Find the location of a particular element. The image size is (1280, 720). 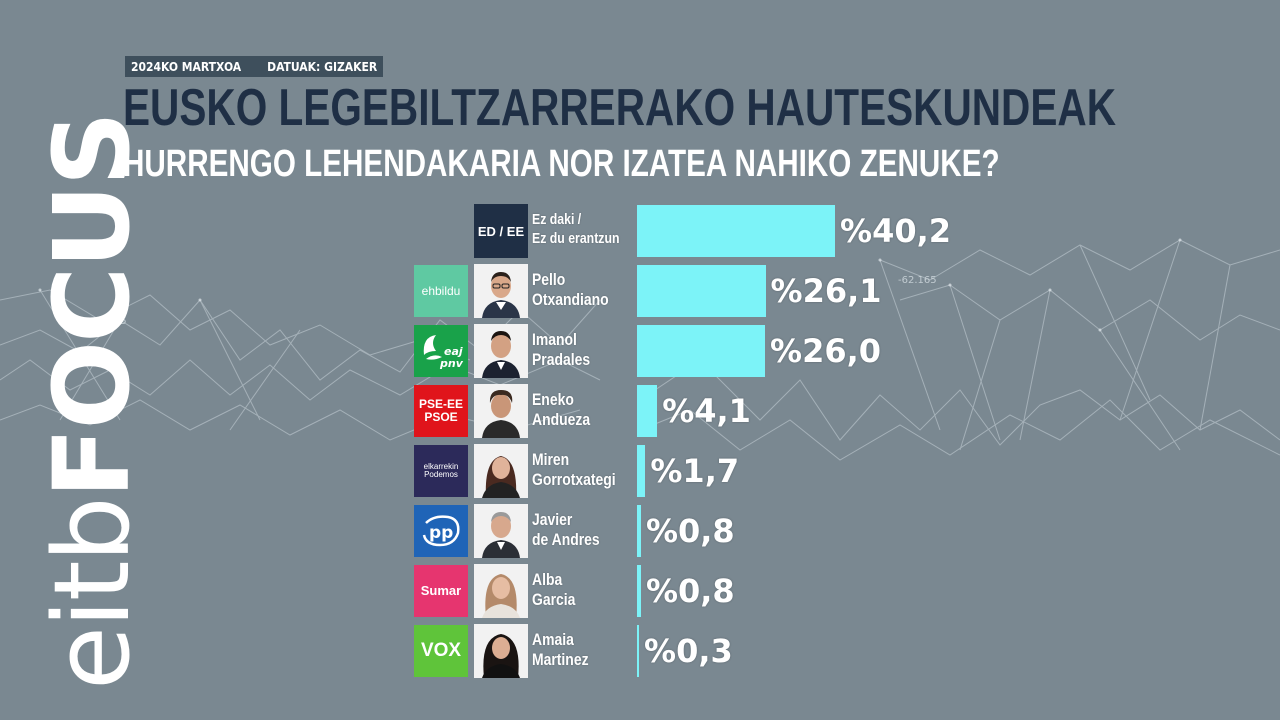

pp-logo-icon: pp is located at coordinates (441, 531).